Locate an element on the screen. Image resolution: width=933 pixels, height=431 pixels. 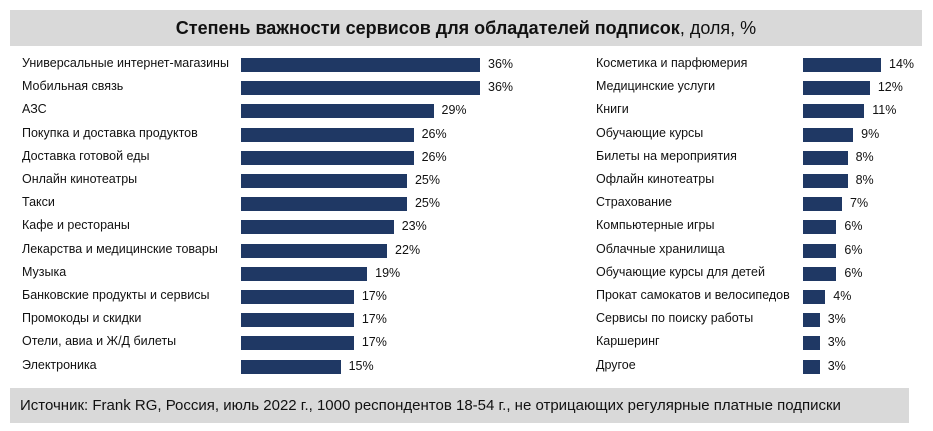
bar-row: Облачные хранилища 6% is located at coordinates (761, 249).